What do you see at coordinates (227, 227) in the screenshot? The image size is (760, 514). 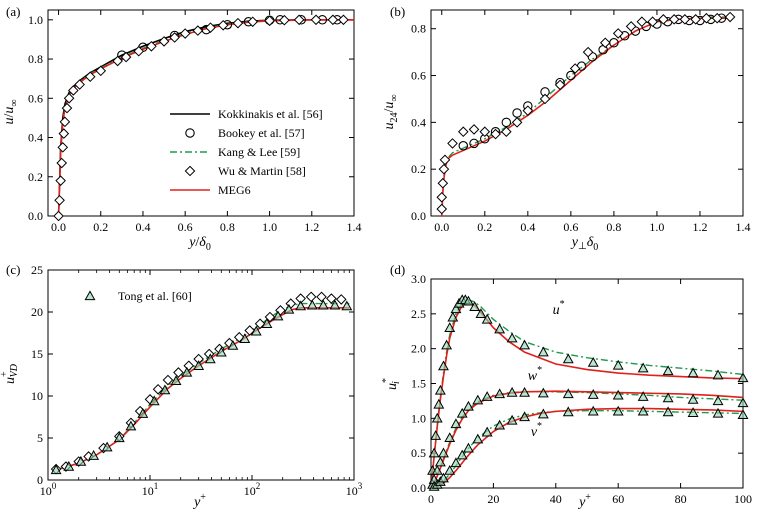 I see `x-tick-label: 0.8` at bounding box center [227, 227].